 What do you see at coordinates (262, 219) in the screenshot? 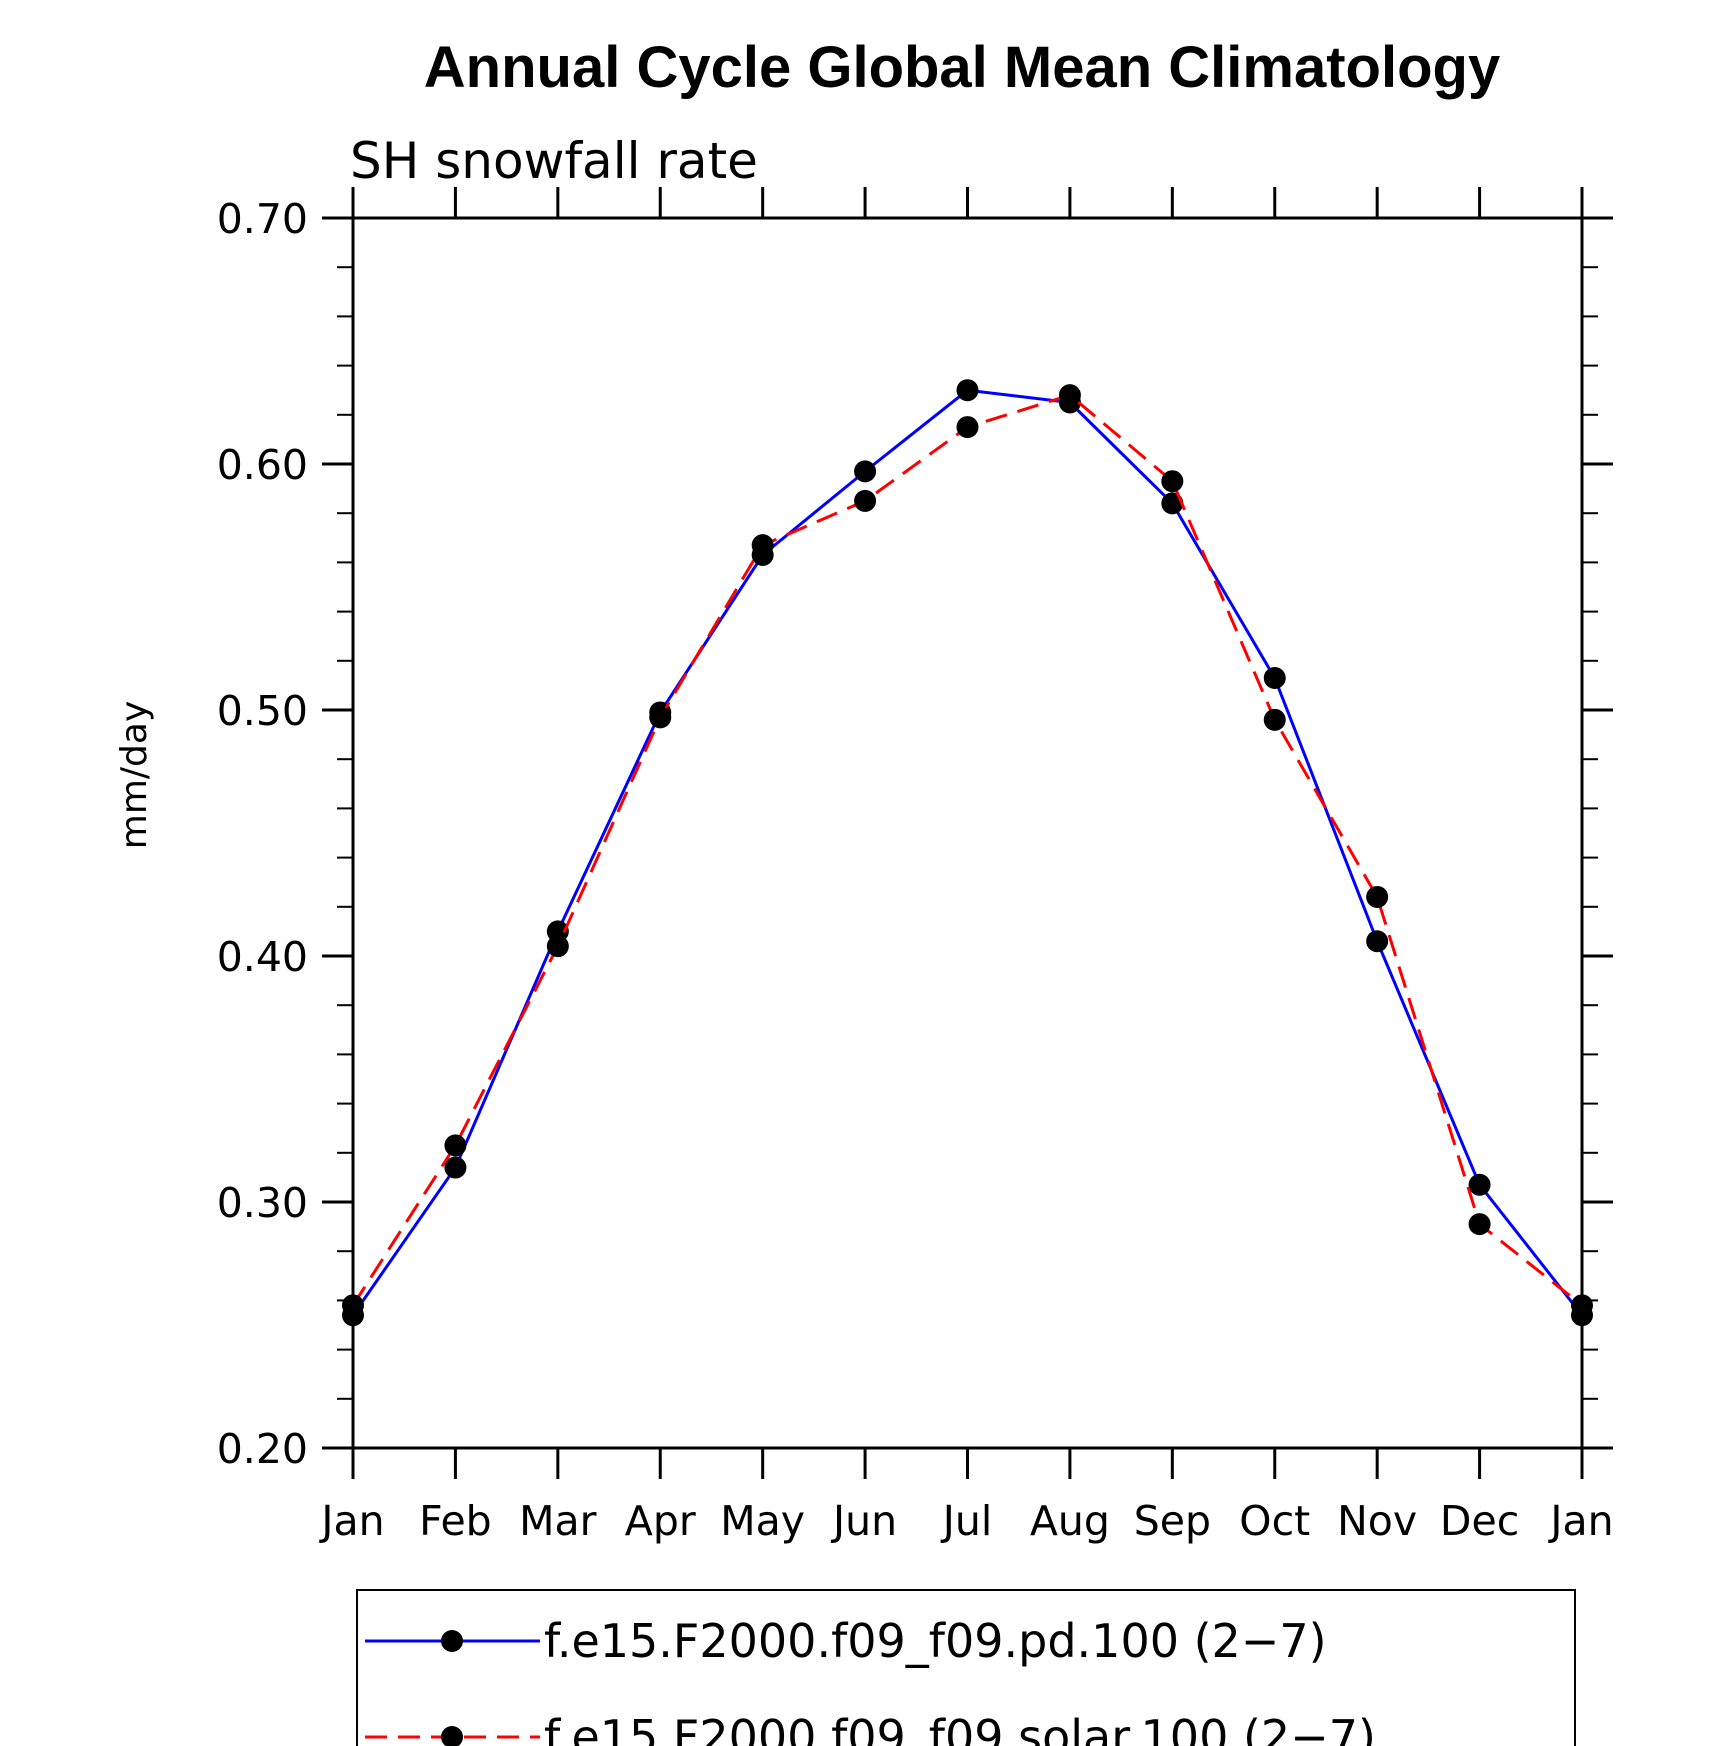
I see `y-tick-label: 0.70` at bounding box center [262, 219].